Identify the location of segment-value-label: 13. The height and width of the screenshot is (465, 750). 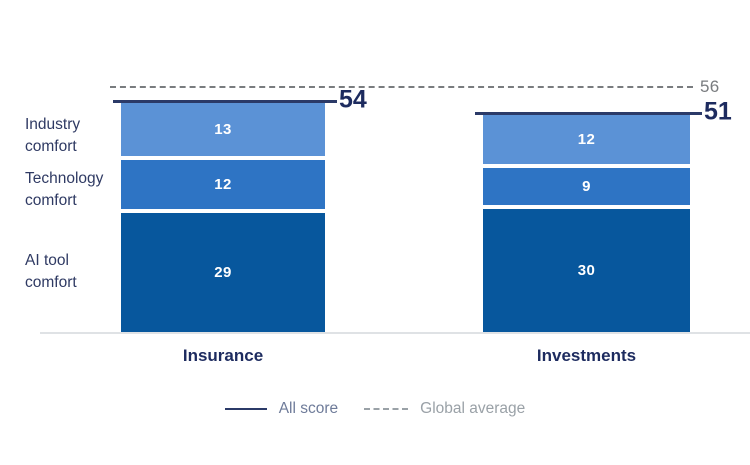
(223, 129).